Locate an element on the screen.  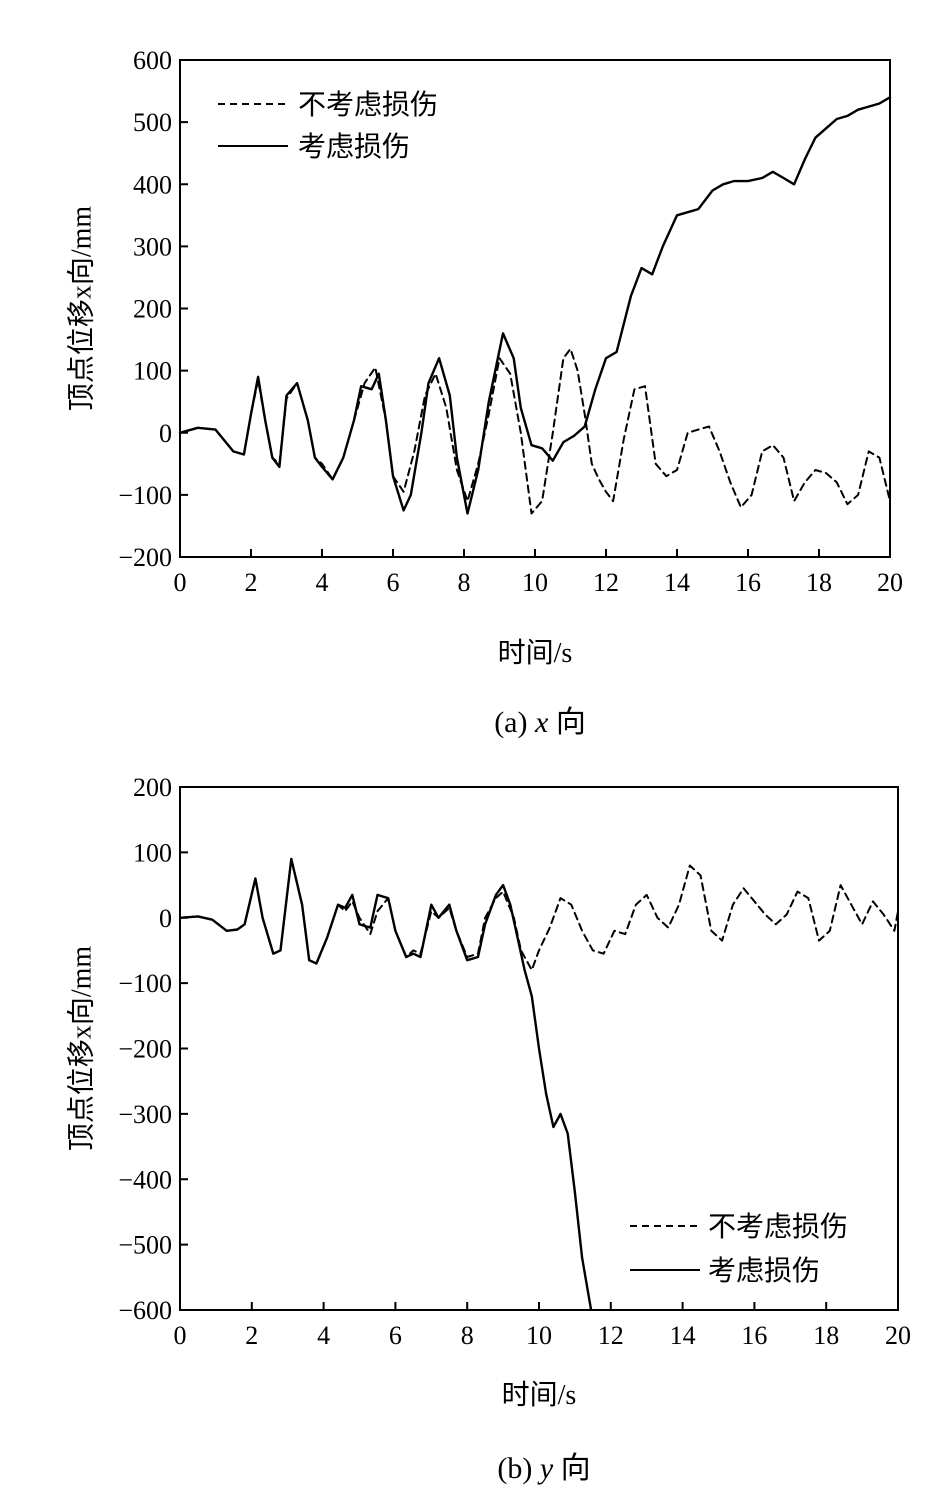
chart-x-caption: (a) x 向 is located at coordinates (540, 722).